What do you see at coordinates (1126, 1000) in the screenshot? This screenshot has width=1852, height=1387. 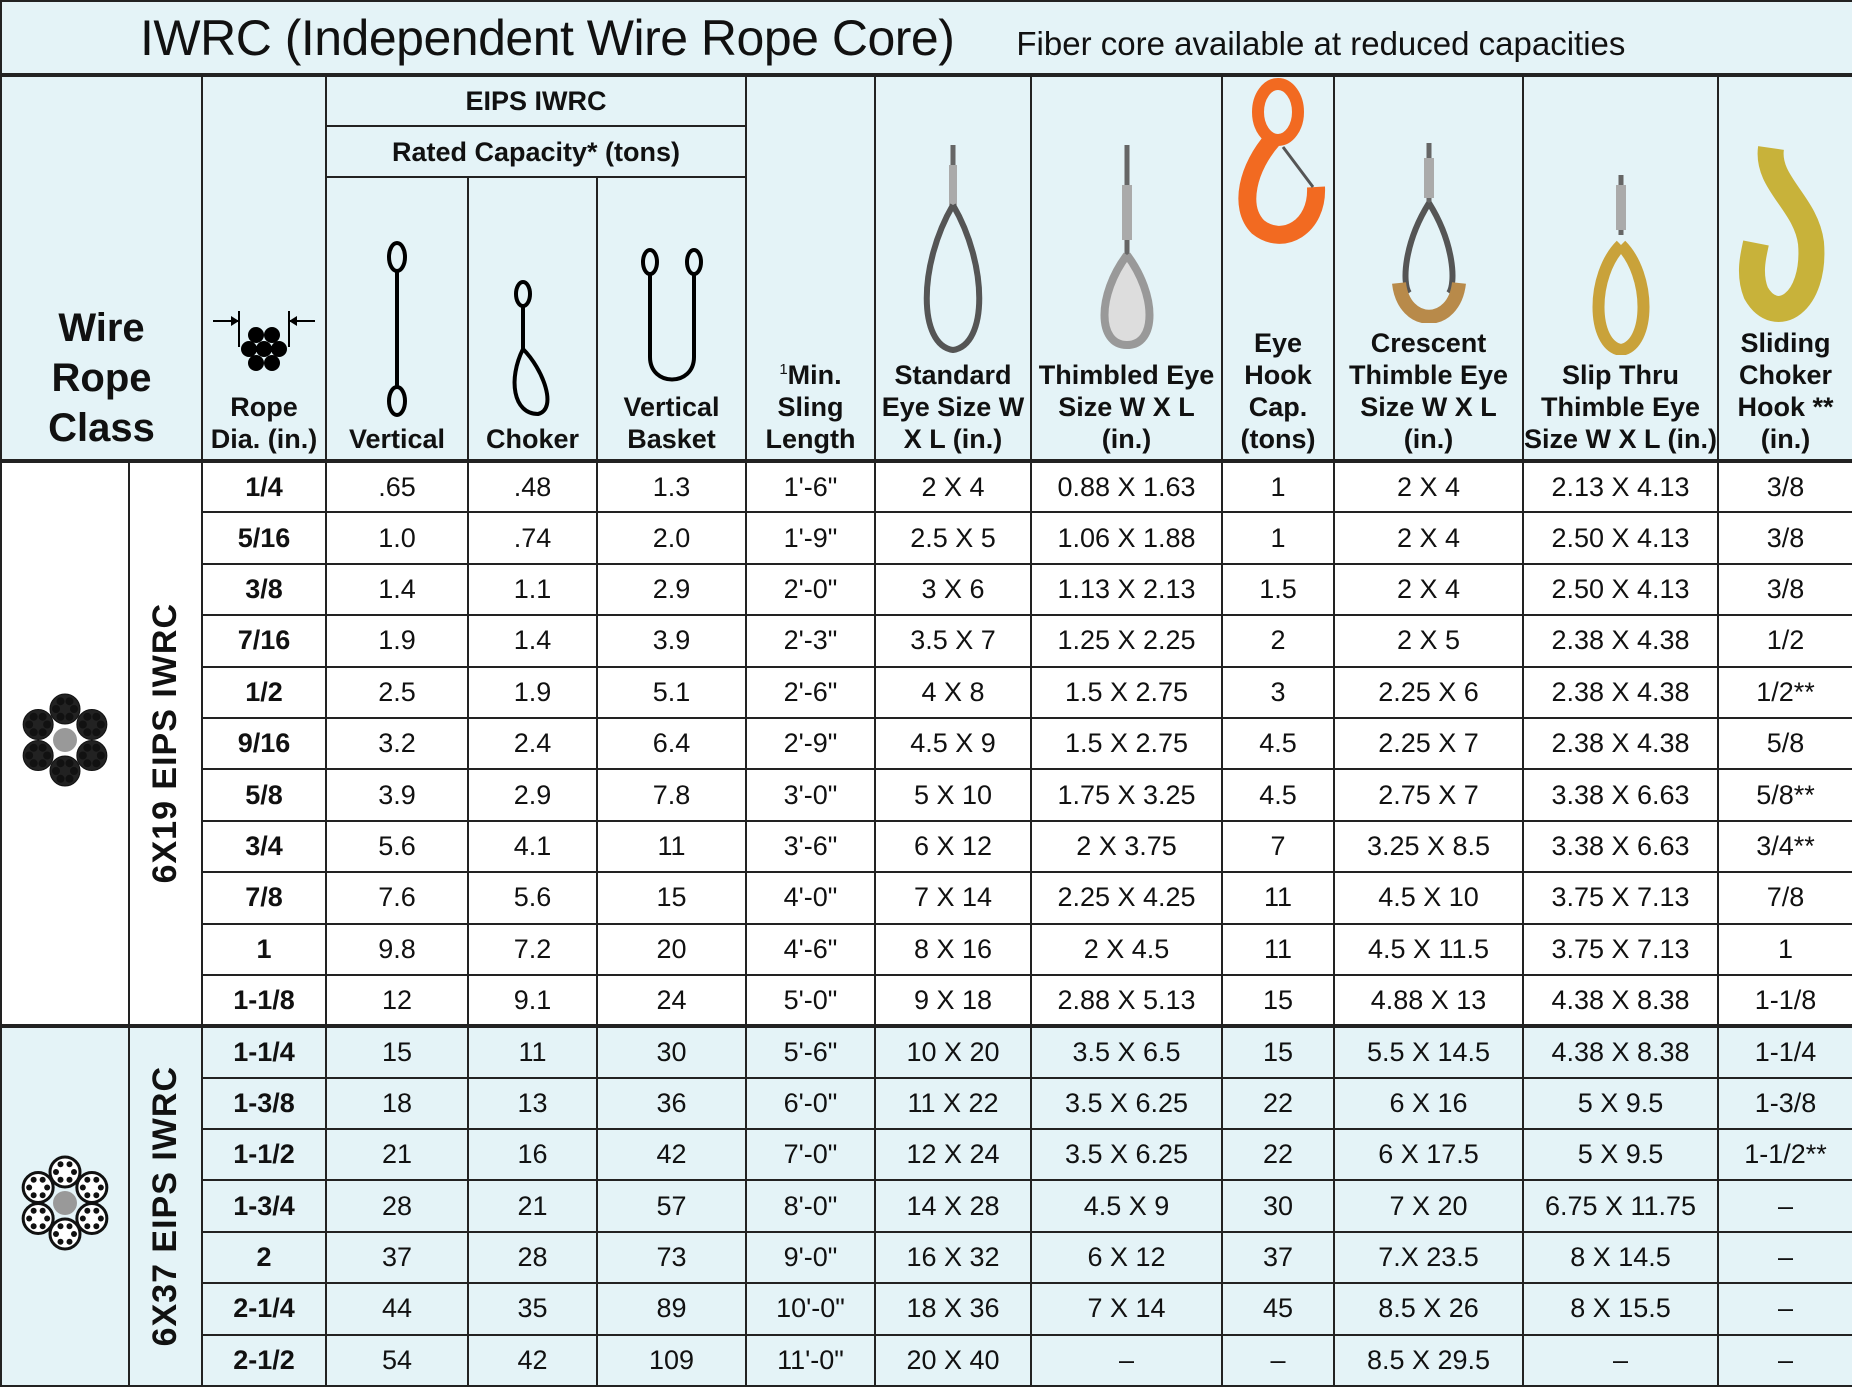 I see `table-cell: 2.88 X 5.13` at bounding box center [1126, 1000].